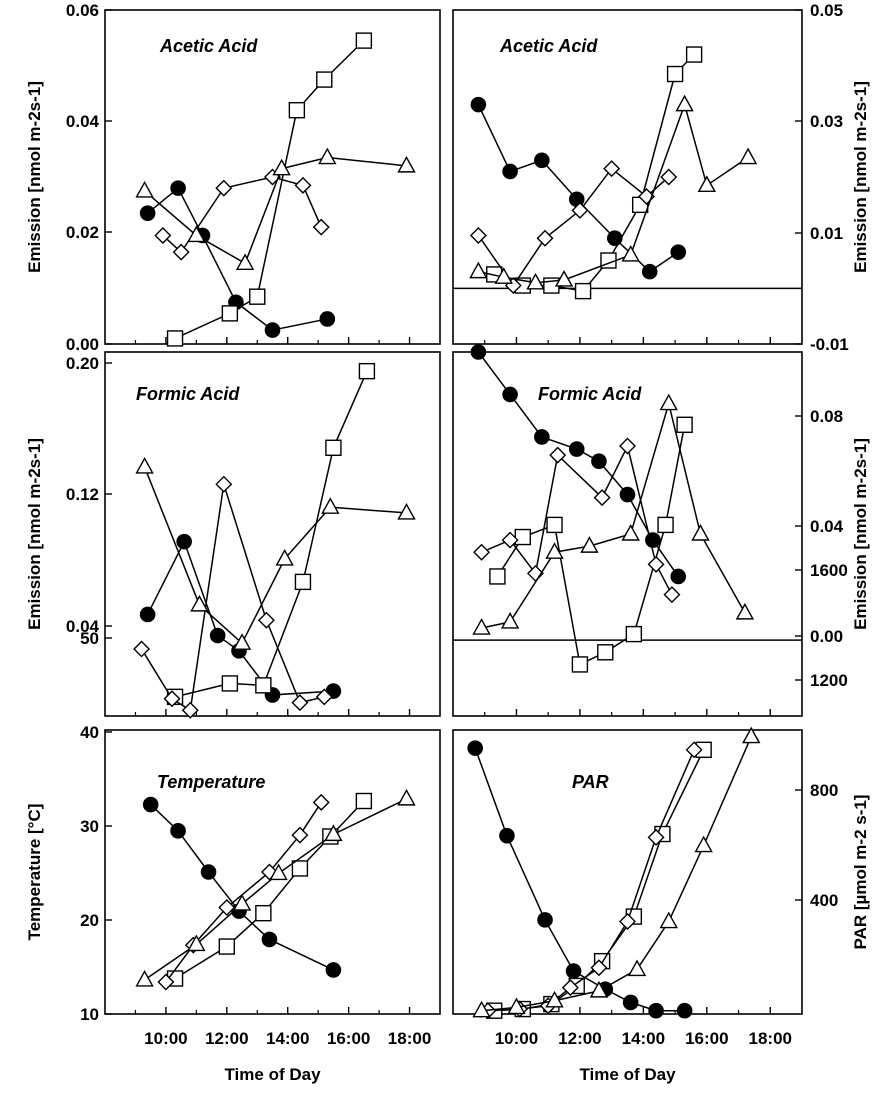 Image resolution: width=890 pixels, height=1094 pixels. What do you see at coordinates (824, 790) in the screenshot?
I see `y-tick-label: 800` at bounding box center [824, 790].